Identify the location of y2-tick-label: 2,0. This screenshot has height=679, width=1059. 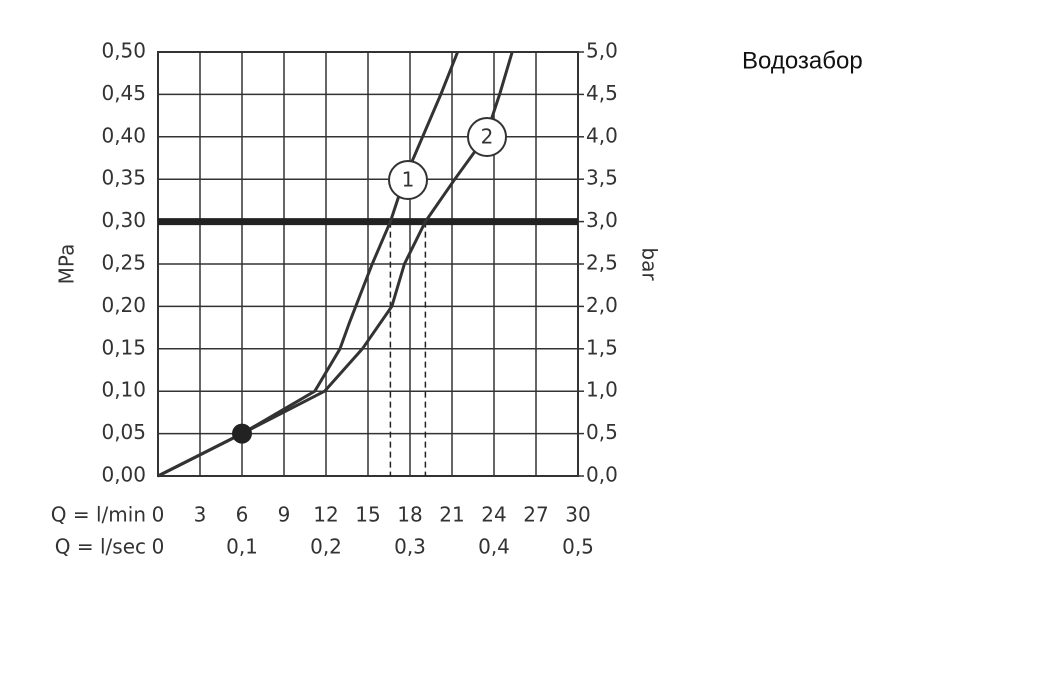
(602, 305).